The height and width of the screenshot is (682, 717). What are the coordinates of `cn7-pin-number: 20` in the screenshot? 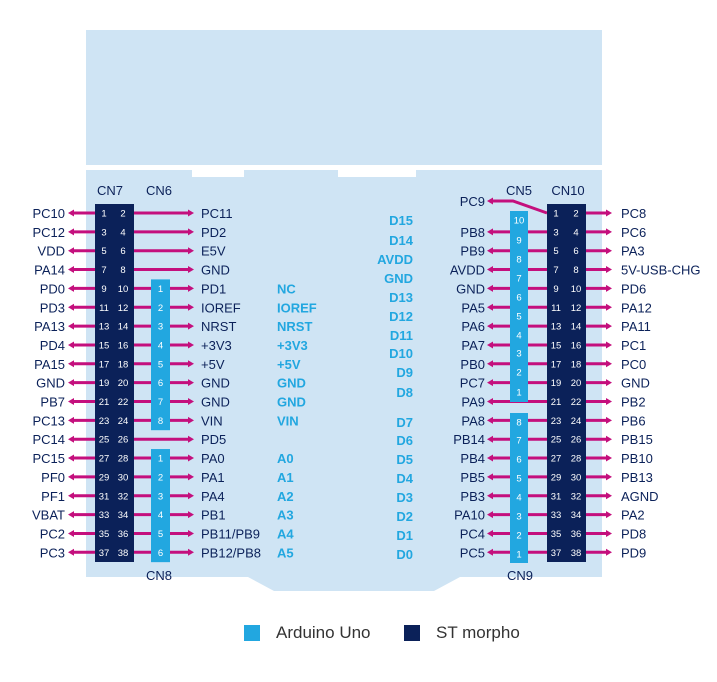 It's located at (123, 383).